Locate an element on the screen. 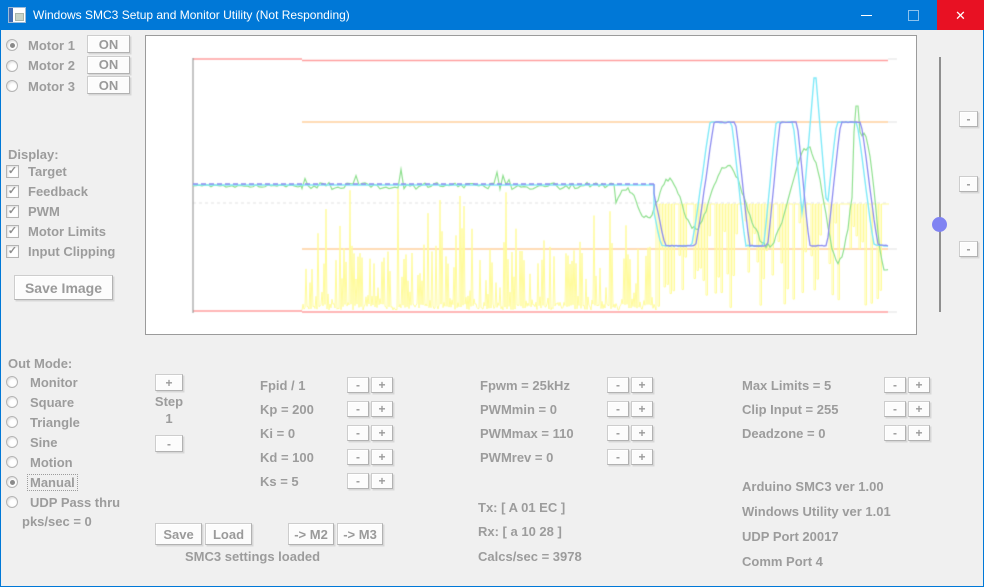 The width and height of the screenshot is (984, 587). version-info-line: Windows Utility ver 1.01 is located at coordinates (816, 511).